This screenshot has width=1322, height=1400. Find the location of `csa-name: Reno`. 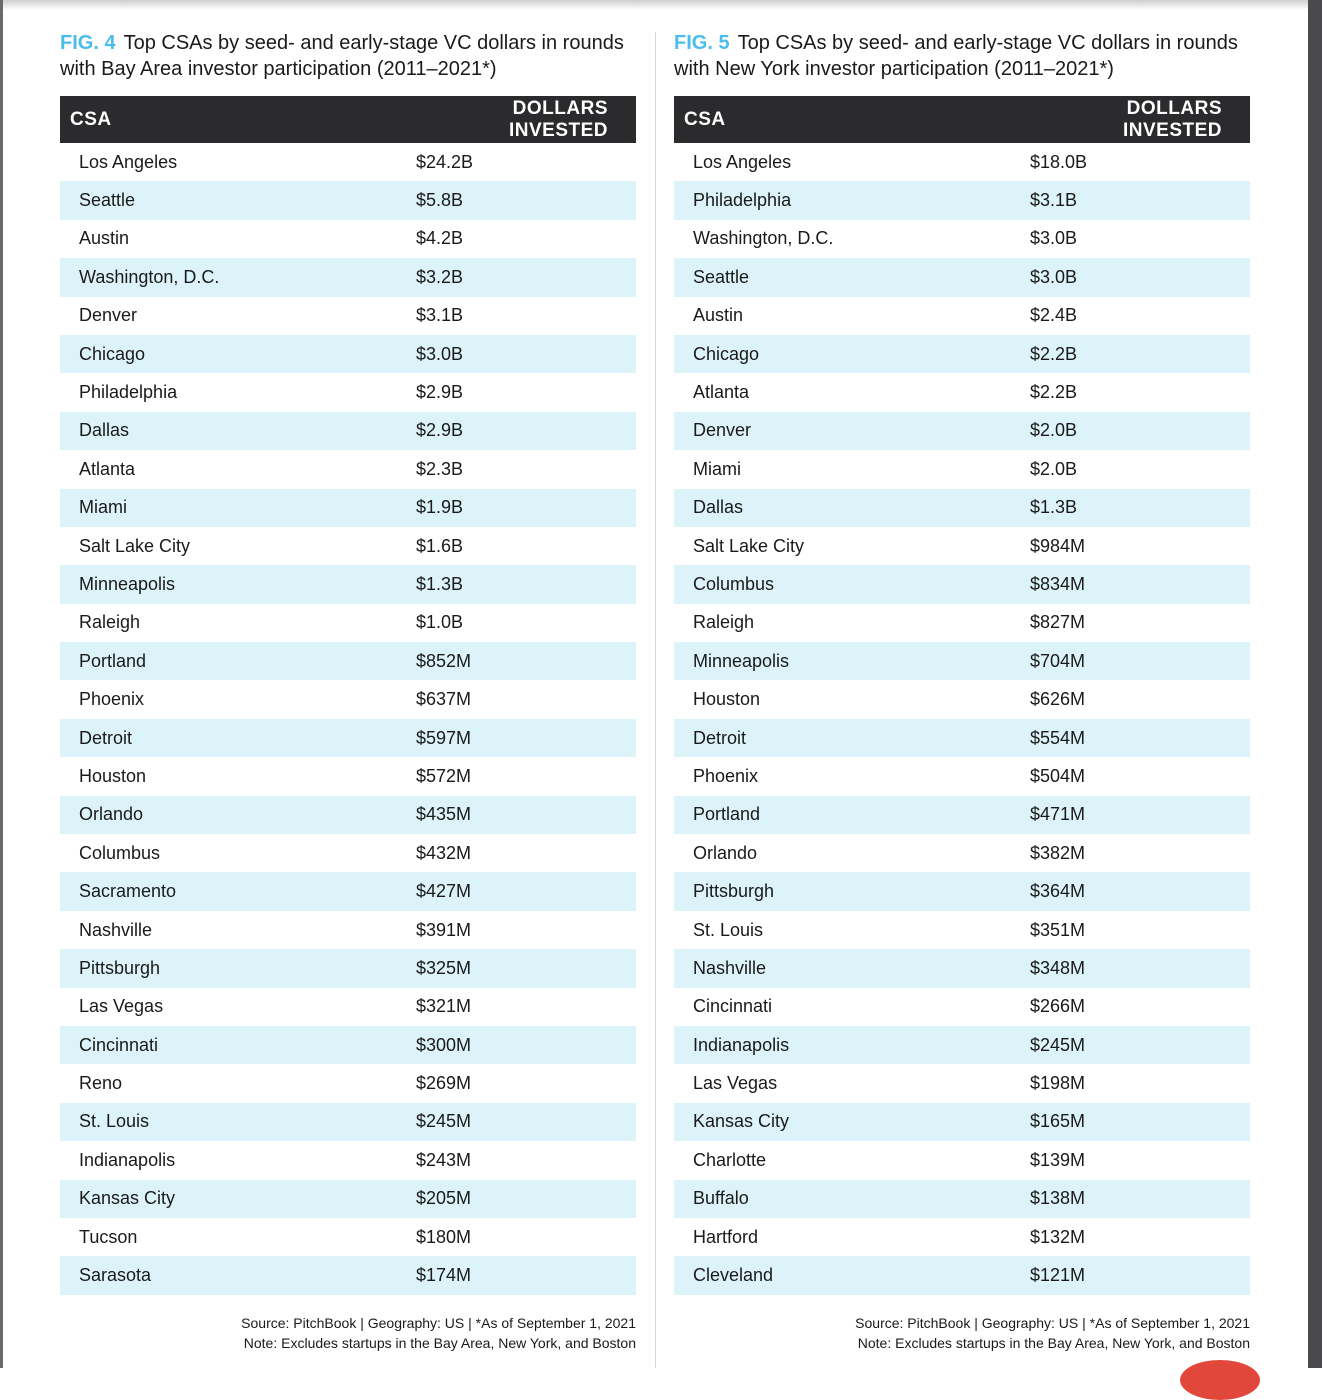

csa-name: Reno is located at coordinates (101, 1083).